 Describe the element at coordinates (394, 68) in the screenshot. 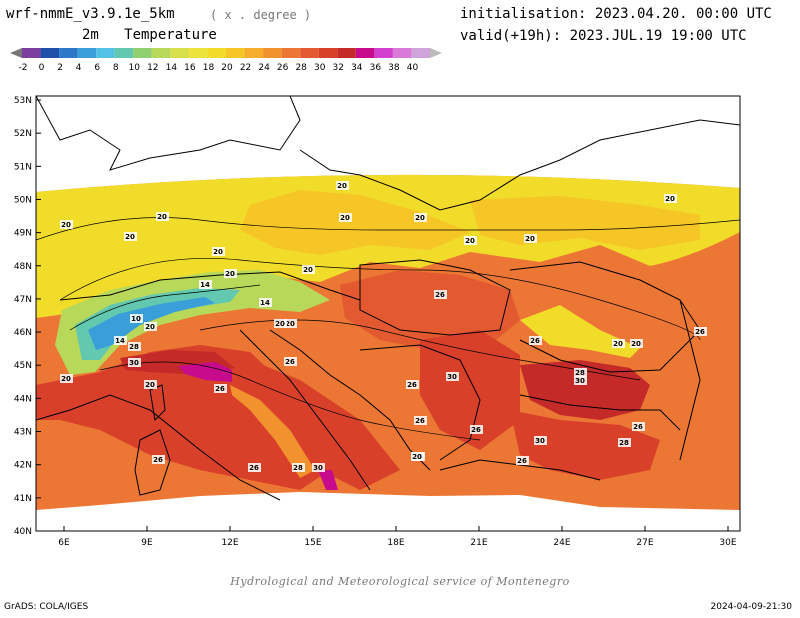

I see `legend-tick-label: 38` at that location.